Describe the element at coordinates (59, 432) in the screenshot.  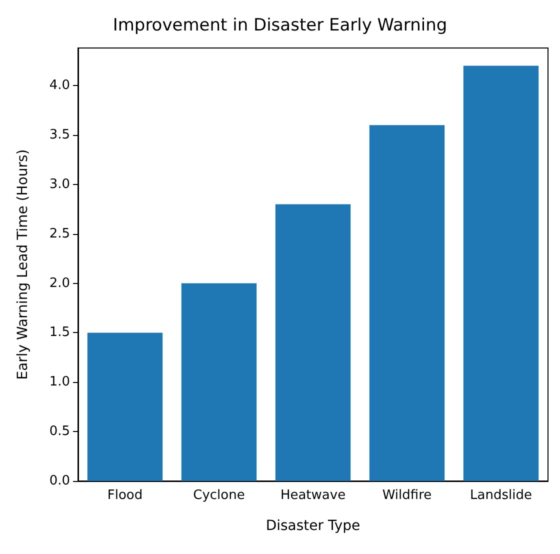
I see `y-tick-label: 0.5` at that location.